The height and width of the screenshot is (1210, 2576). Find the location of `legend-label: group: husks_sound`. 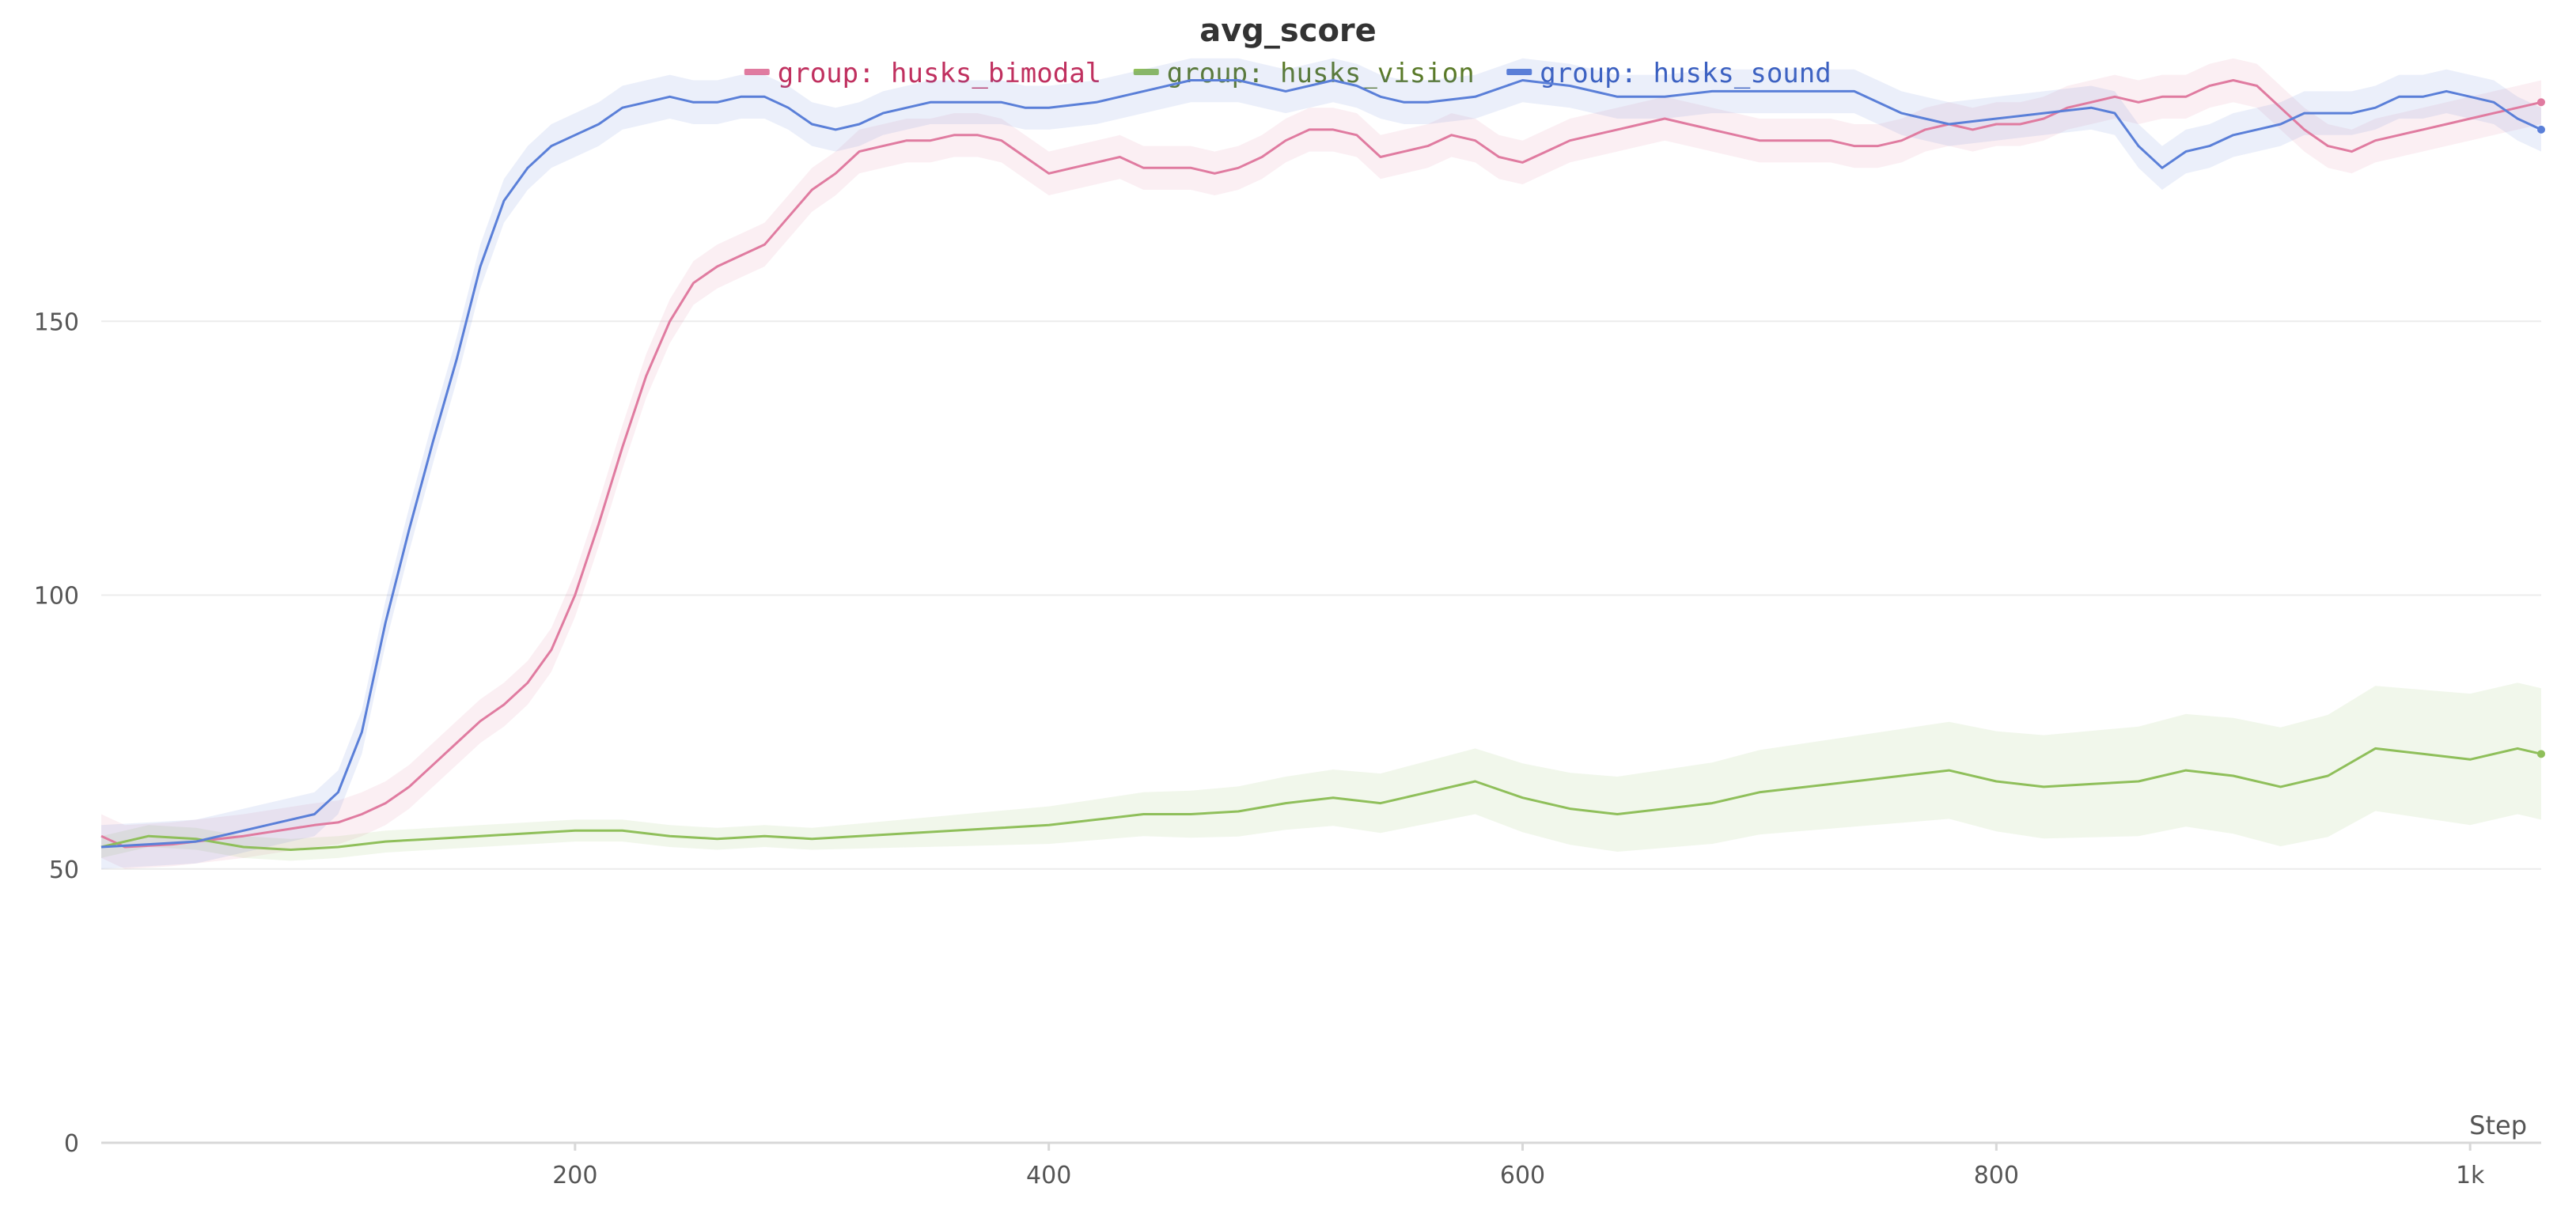

legend-label: group: husks_sound is located at coordinates (1685, 73).